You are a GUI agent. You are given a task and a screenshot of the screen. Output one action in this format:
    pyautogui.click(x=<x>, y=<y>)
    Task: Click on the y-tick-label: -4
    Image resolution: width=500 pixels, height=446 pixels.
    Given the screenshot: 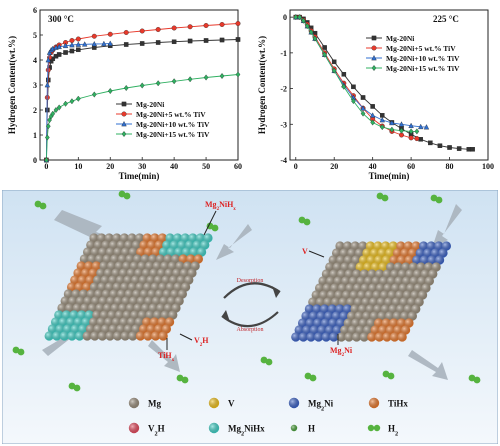 What is the action you would take?
    pyautogui.click(x=283, y=160)
    